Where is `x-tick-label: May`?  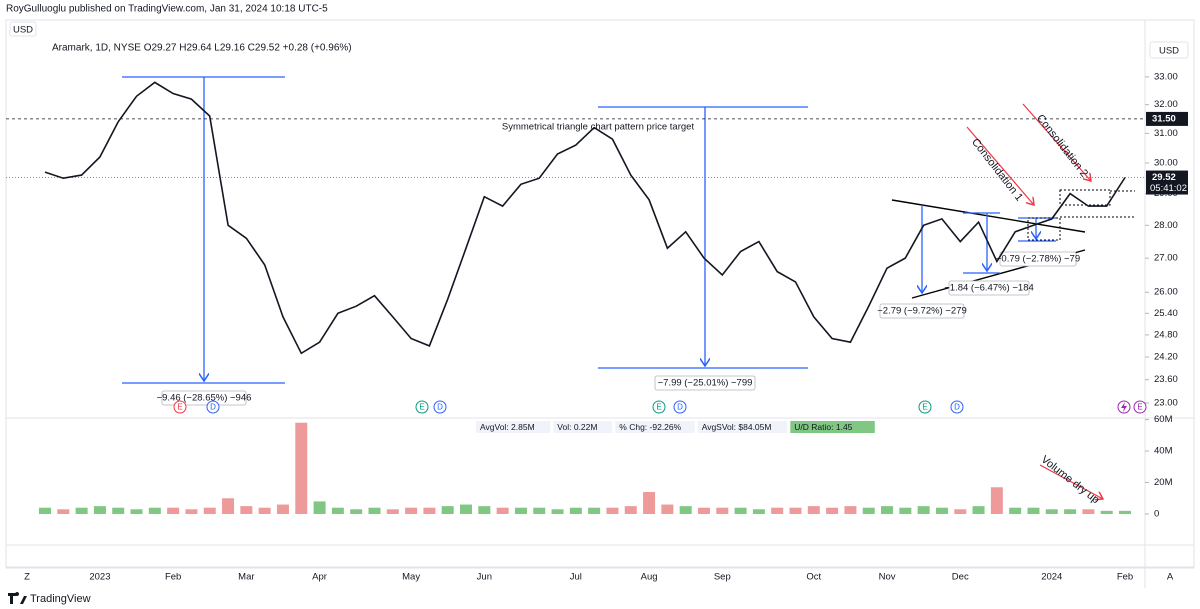 x-tick-label: May is located at coordinates (411, 577).